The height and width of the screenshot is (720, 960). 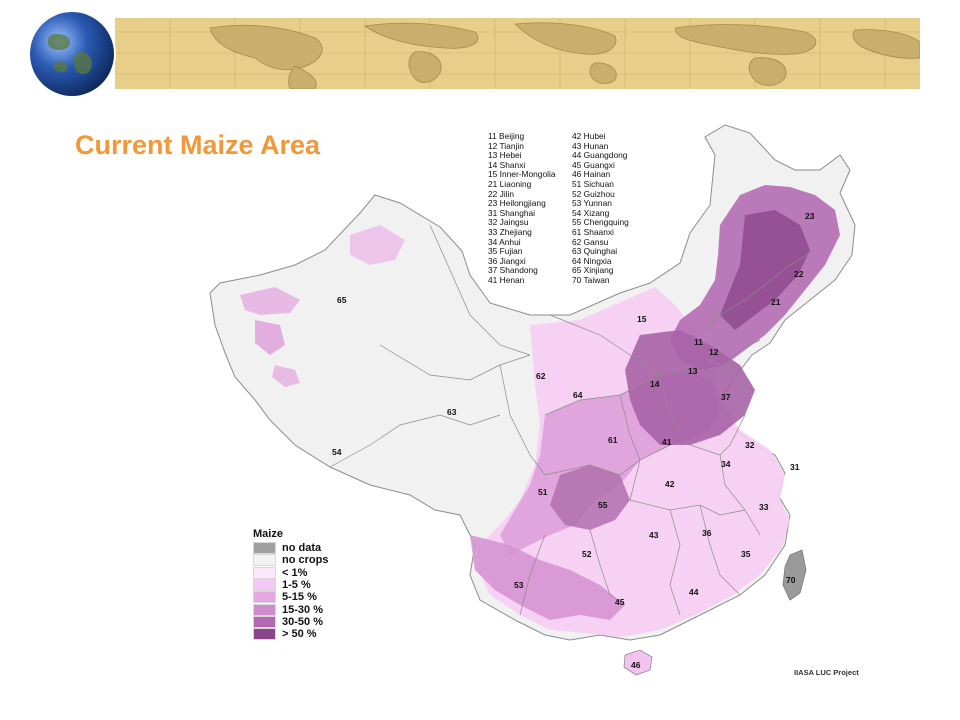 What do you see at coordinates (589, 136) in the screenshot?
I see `province-entry: 42 Hubei` at bounding box center [589, 136].